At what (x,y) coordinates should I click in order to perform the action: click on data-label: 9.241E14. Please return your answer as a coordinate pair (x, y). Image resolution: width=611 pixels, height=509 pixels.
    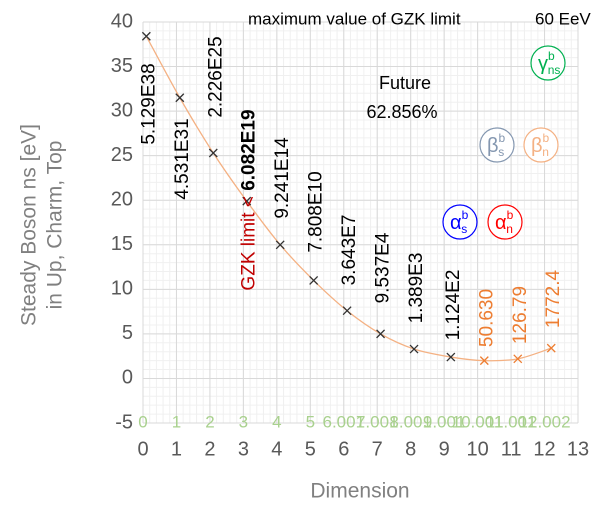
    Looking at the image, I should click on (282, 178).